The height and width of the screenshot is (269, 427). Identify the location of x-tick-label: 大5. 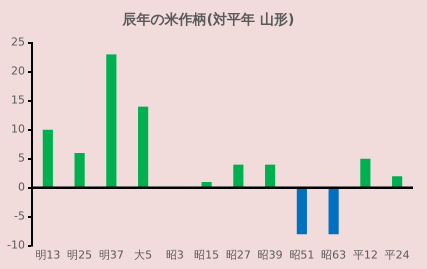
(143, 255).